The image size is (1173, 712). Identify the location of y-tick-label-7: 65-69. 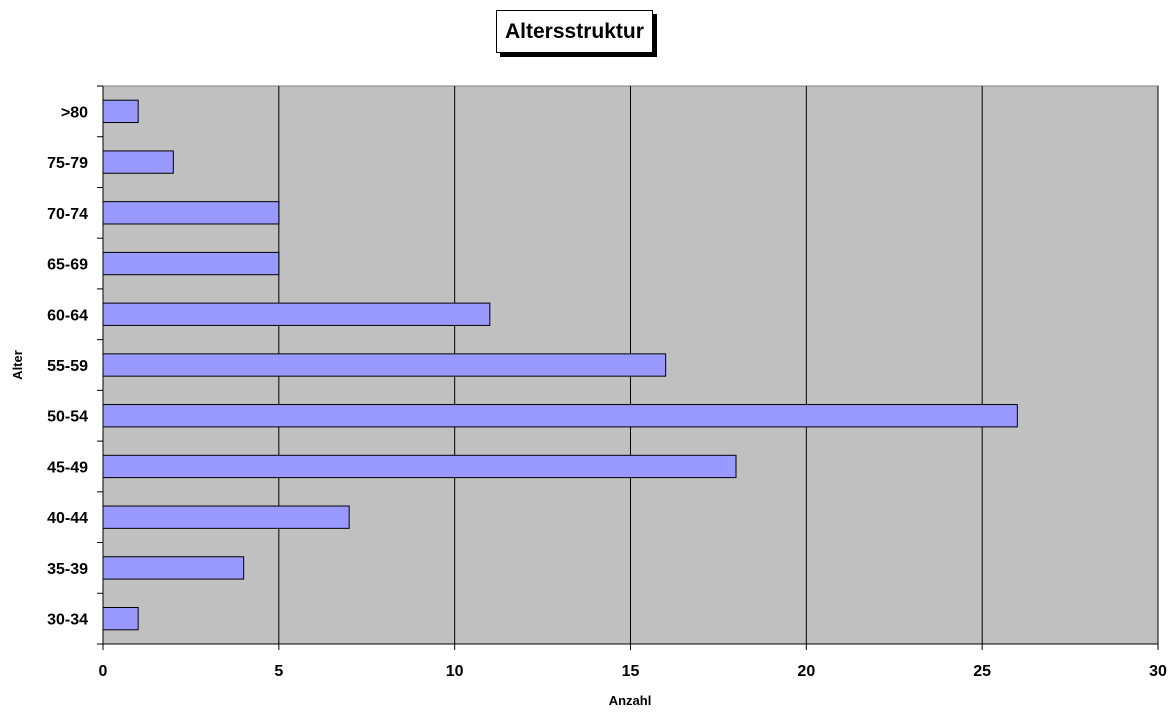
(67, 265).